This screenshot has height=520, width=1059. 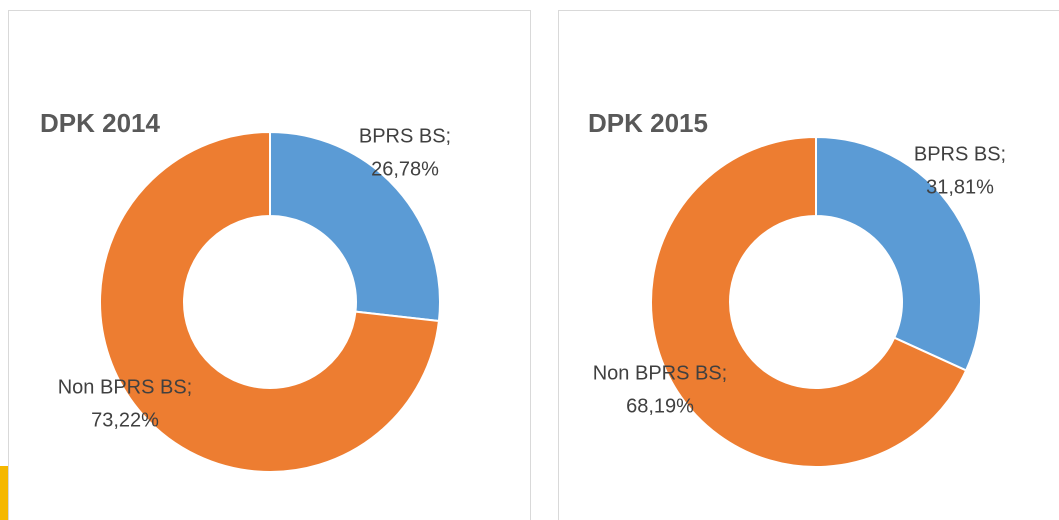 What do you see at coordinates (125, 420) in the screenshot?
I see `slice-value-label: 73,22%` at bounding box center [125, 420].